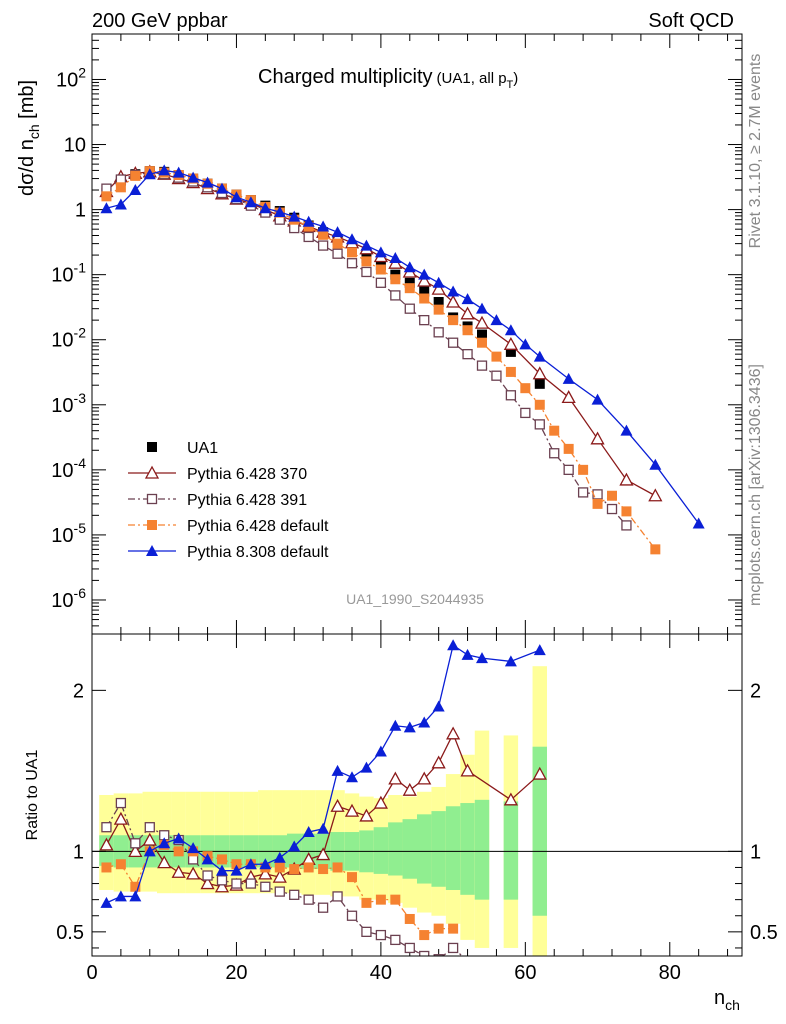 The image size is (786, 1024). I want to click on header-left-title: 200 GeV ppbar, so click(160, 21).